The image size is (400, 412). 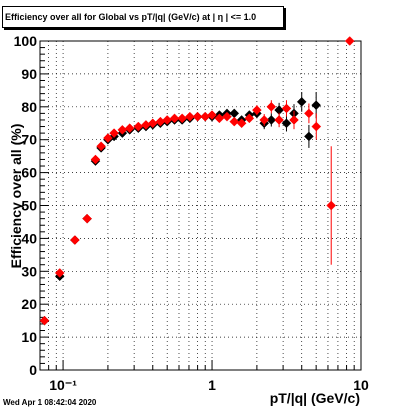 What do you see at coordinates (29, 206) in the screenshot?
I see `y-tick-label: 50` at bounding box center [29, 206].